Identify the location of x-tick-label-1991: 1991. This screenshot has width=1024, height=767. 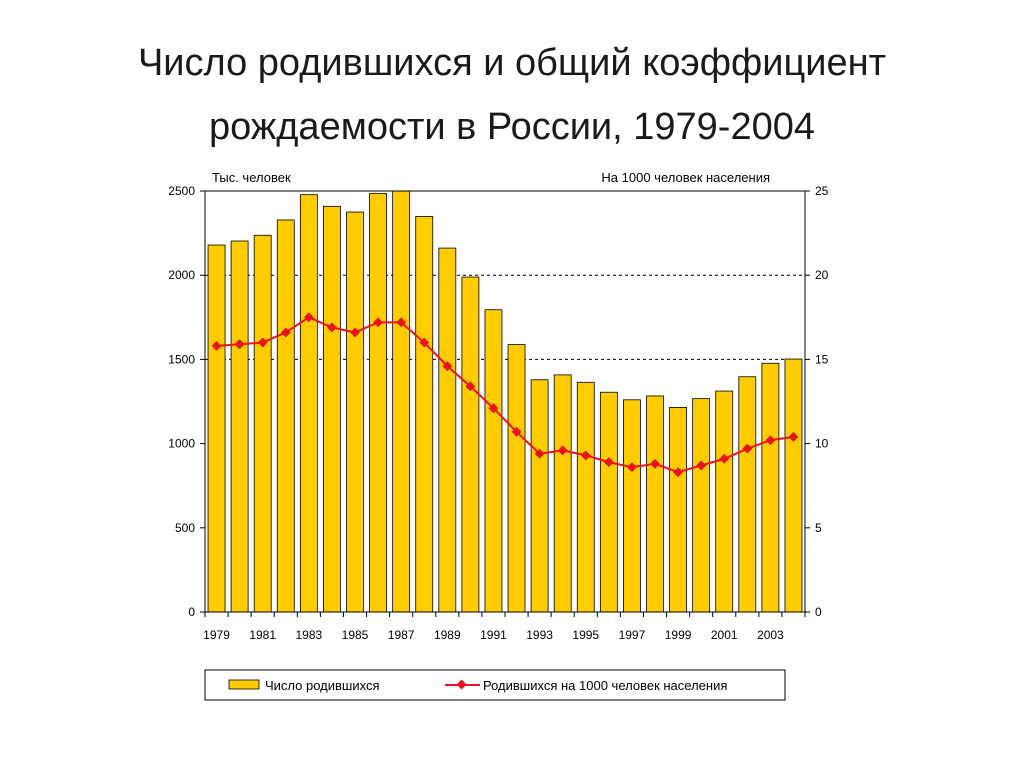
(493, 635).